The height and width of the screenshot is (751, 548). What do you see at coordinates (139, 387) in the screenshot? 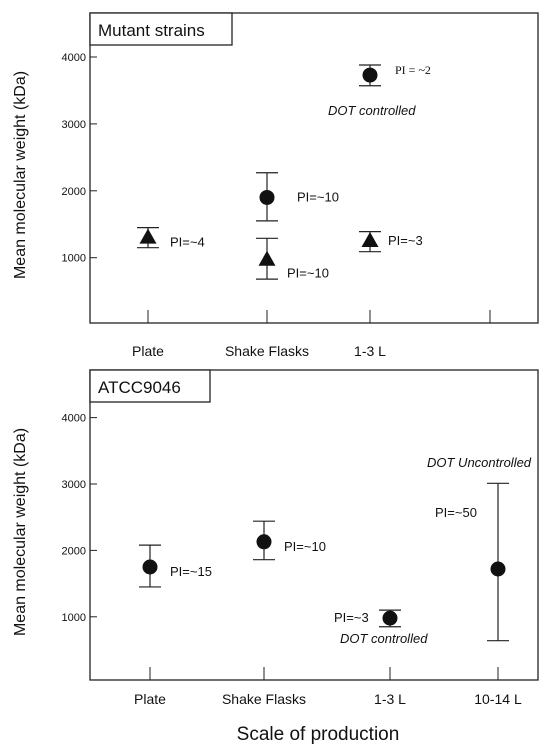
I see `chart-title: ATCC9046` at bounding box center [139, 387].